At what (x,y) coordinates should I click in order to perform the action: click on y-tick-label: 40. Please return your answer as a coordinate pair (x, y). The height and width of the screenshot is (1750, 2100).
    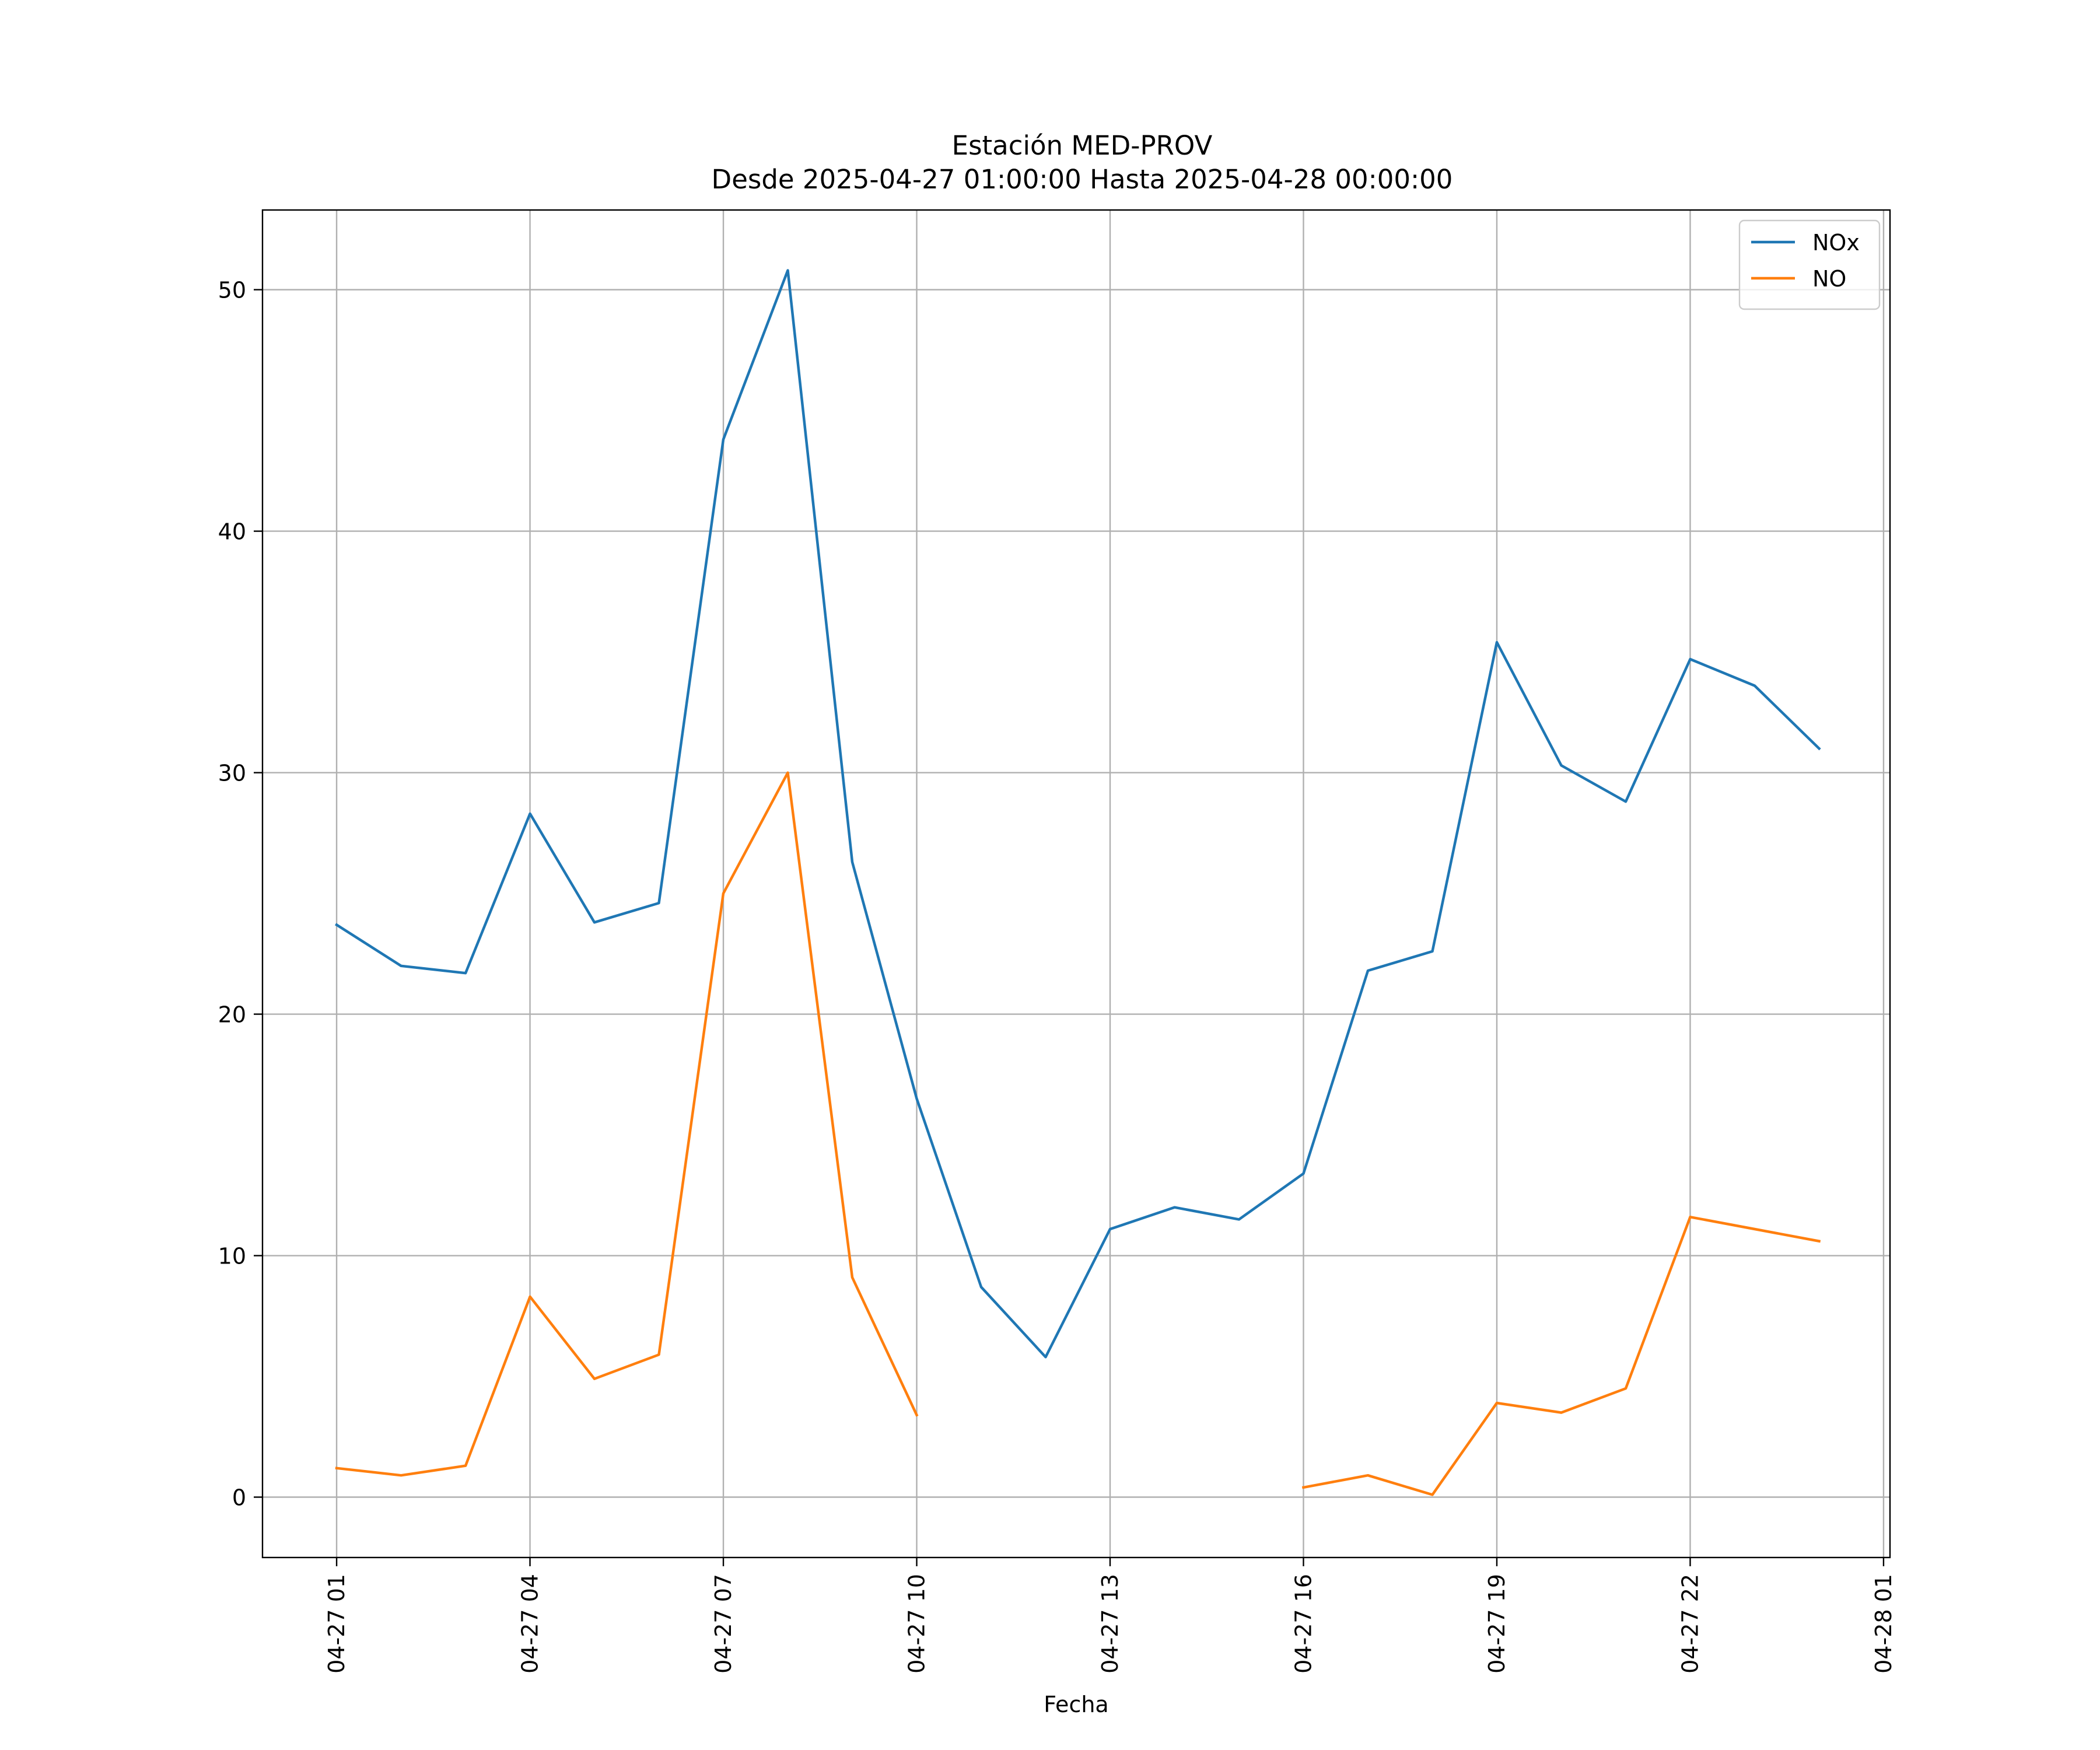
    Looking at the image, I should click on (232, 532).